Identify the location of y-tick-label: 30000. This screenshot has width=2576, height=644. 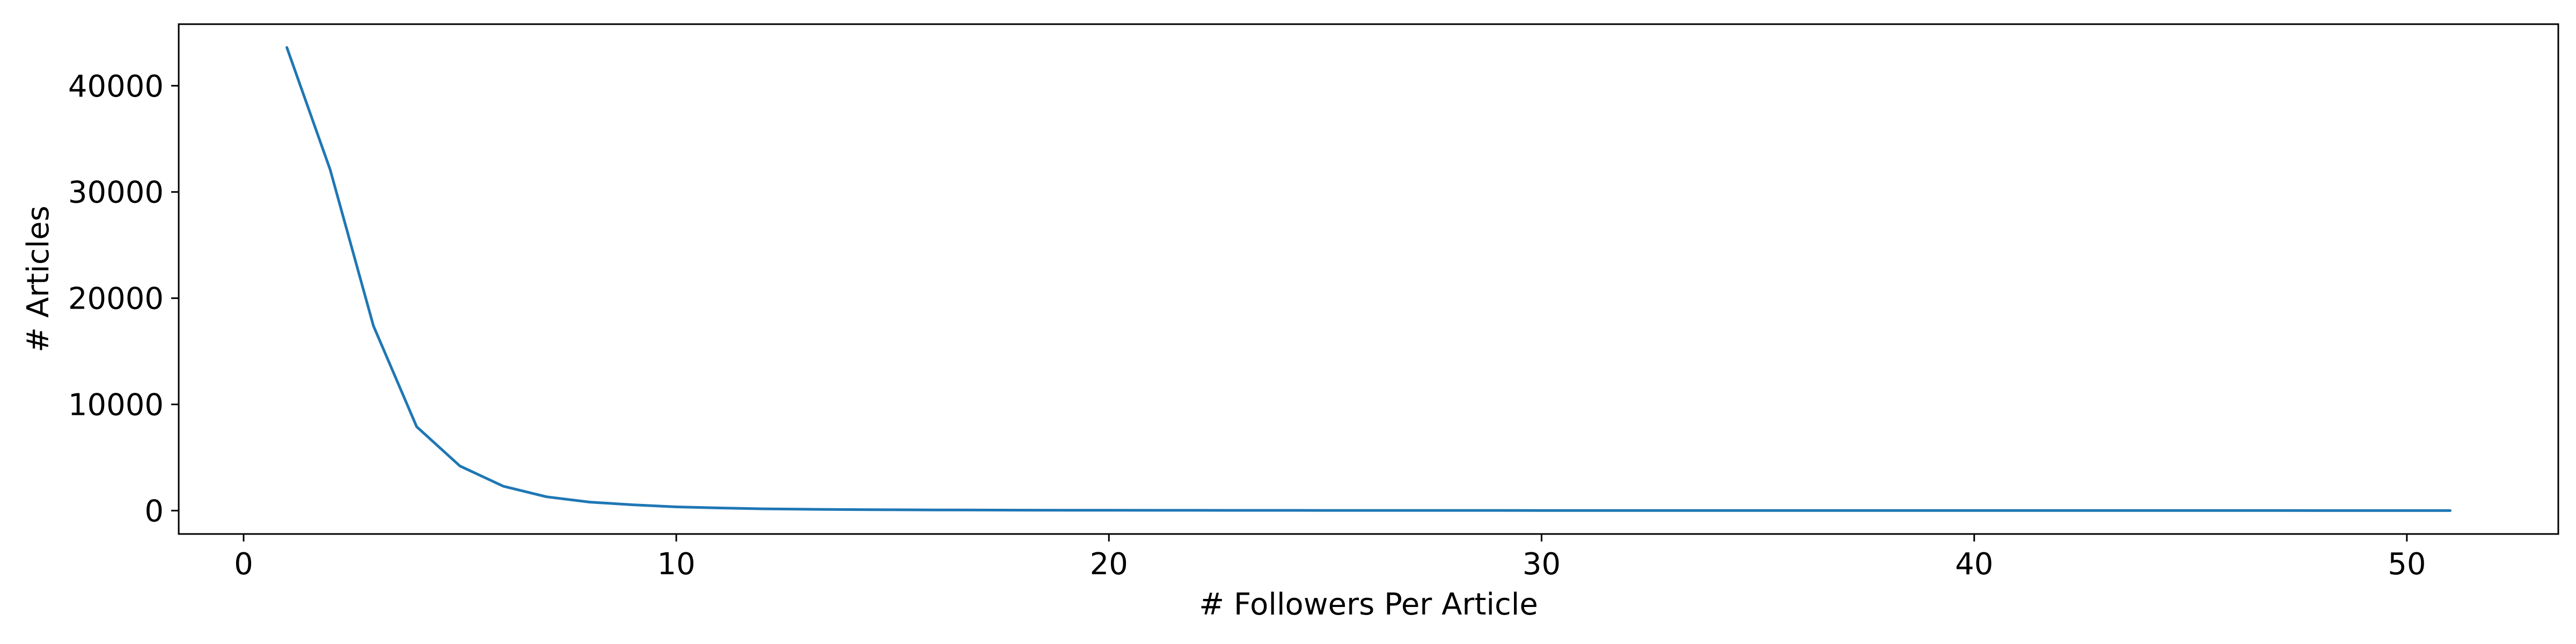
(116, 192).